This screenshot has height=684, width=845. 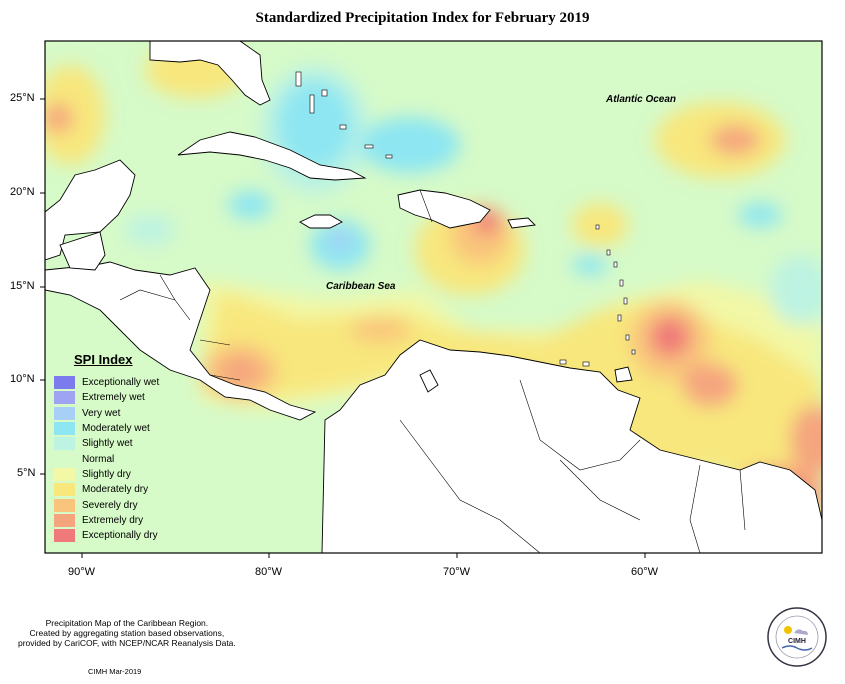 I want to click on legend-label: Very wet, so click(x=101, y=413).